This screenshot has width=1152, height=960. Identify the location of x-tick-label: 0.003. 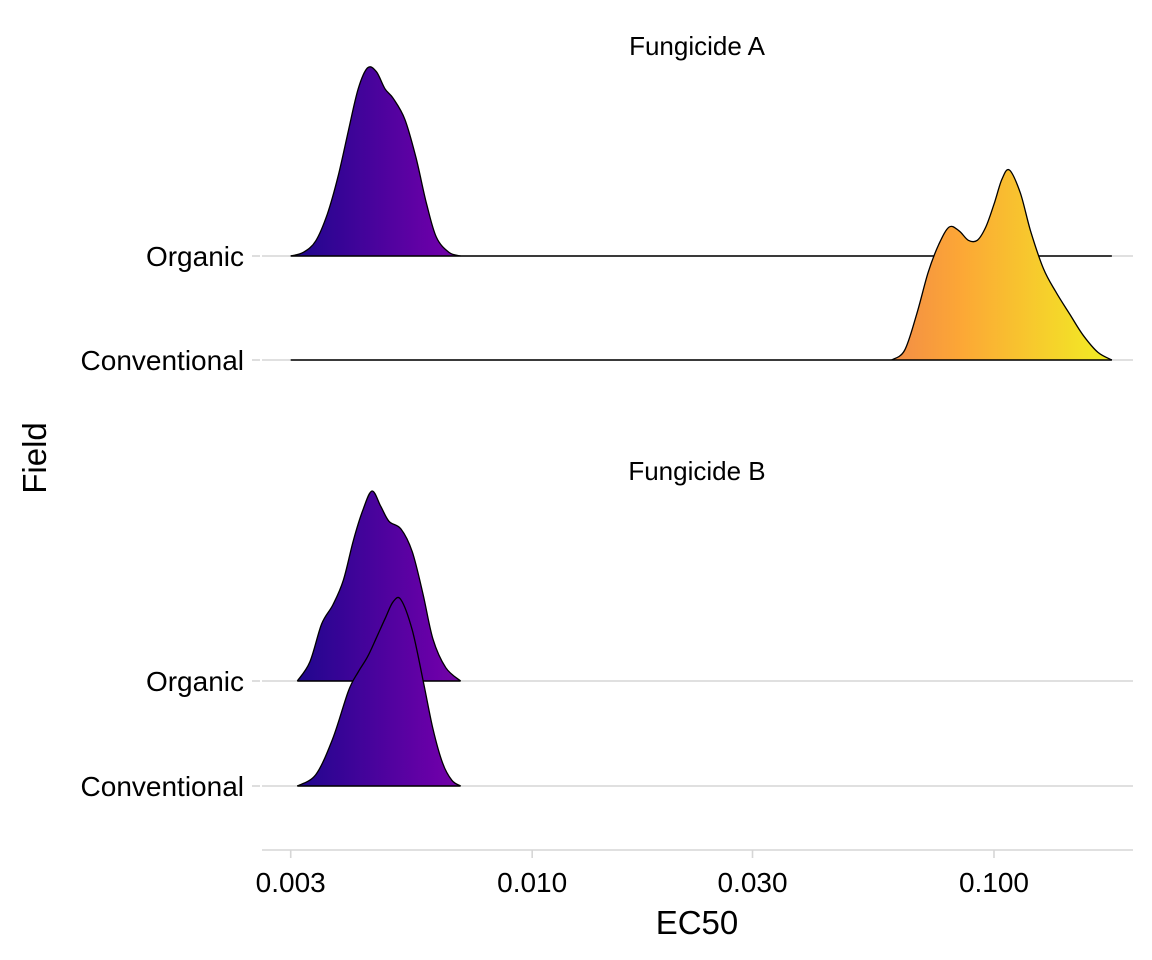
(291, 882).